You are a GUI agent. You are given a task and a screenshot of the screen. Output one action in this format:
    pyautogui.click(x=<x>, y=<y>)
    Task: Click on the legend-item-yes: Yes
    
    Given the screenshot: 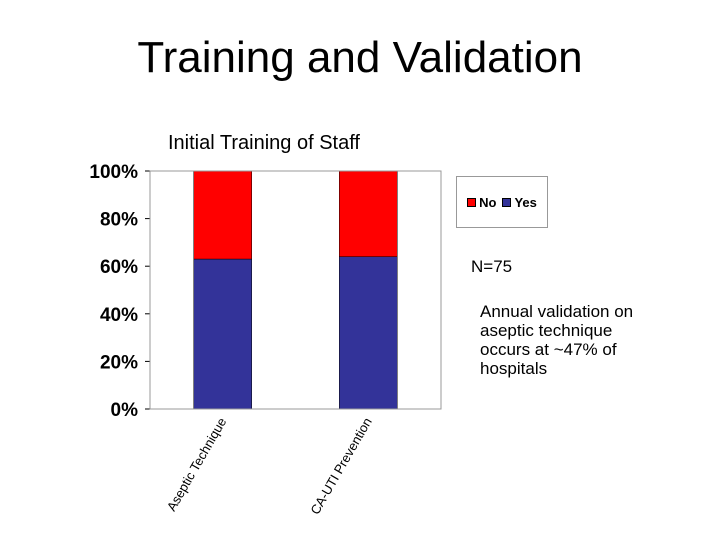 What is the action you would take?
    pyautogui.click(x=519, y=202)
    